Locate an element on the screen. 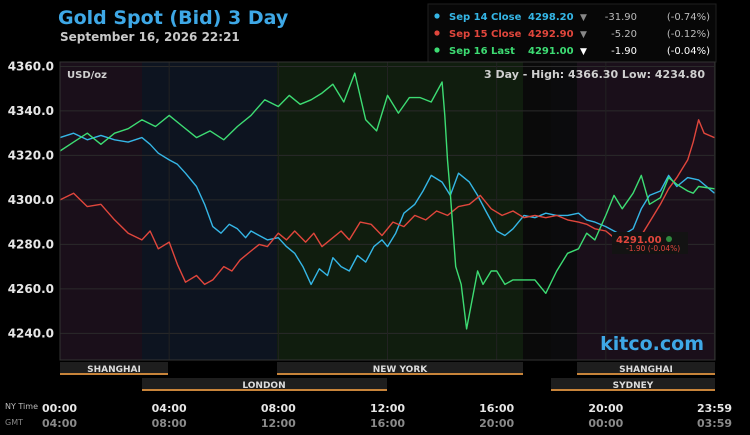 The height and width of the screenshot is (435, 750). ny-time-tick: 00:00 is located at coordinates (59, 408).